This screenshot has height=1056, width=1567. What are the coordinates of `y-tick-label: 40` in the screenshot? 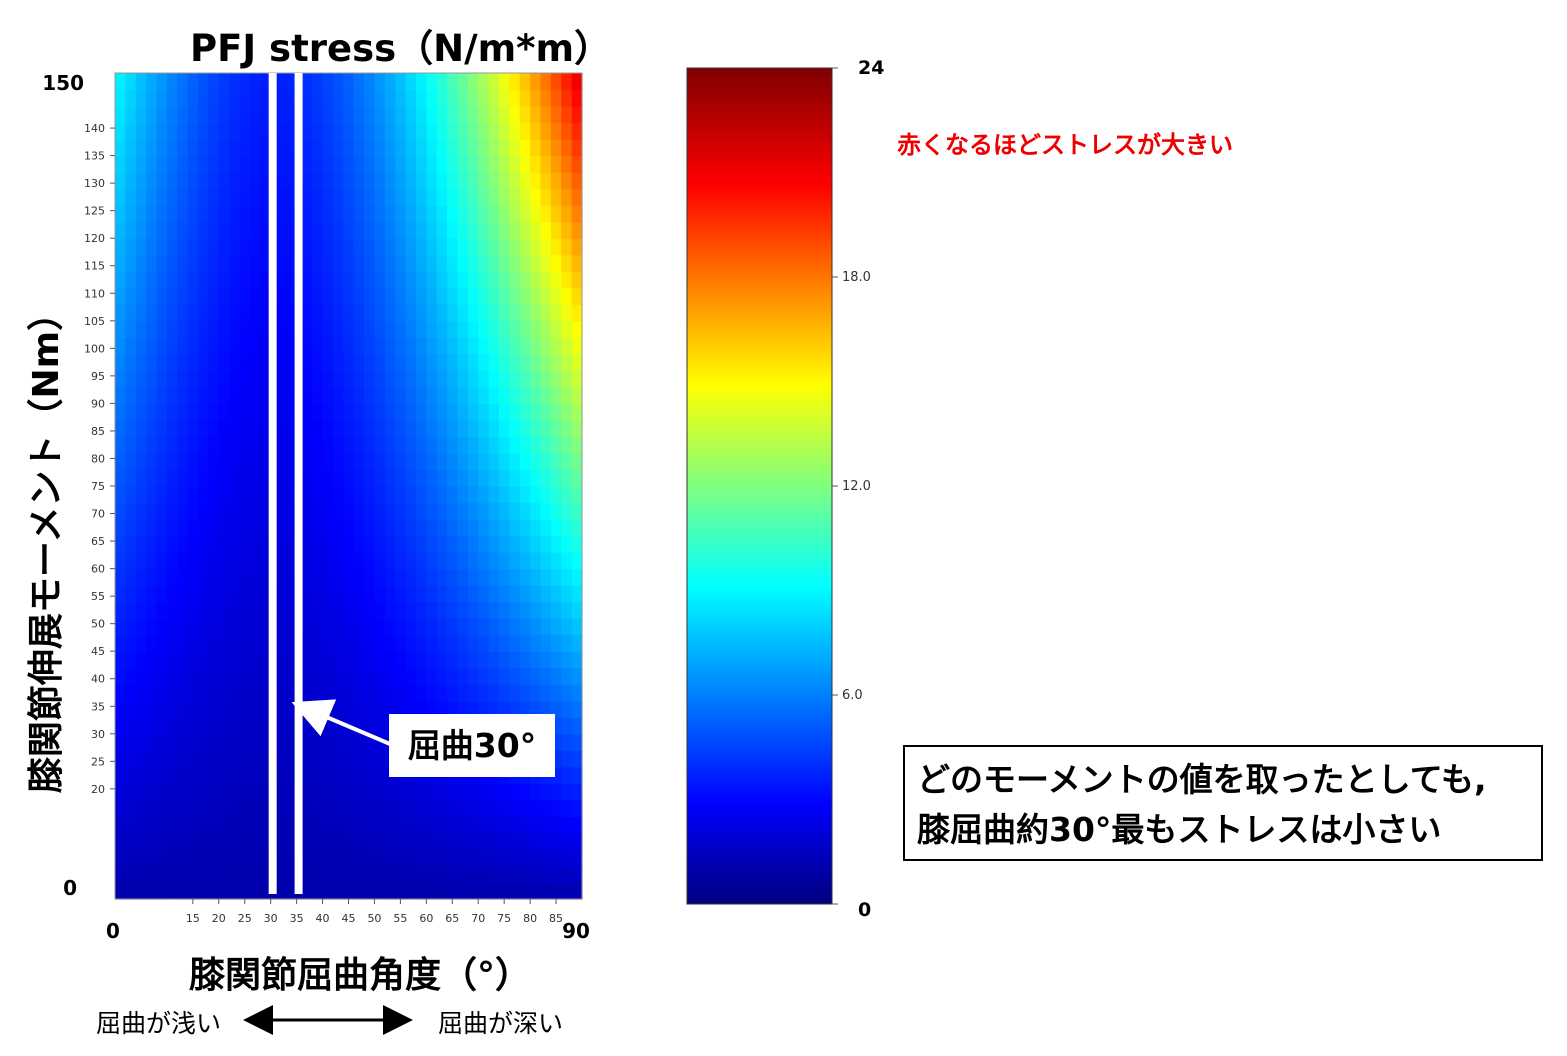 It's located at (98, 679).